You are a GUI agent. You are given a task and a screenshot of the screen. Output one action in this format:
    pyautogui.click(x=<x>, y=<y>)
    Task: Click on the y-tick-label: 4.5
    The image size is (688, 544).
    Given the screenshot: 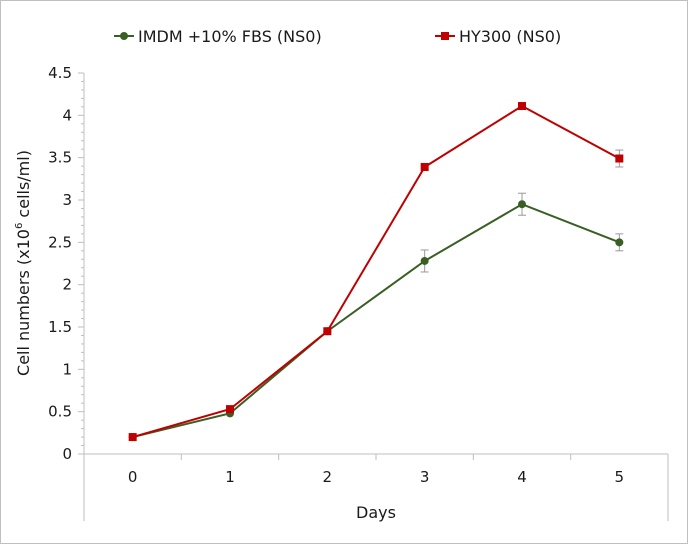 What is the action you would take?
    pyautogui.click(x=60, y=73)
    